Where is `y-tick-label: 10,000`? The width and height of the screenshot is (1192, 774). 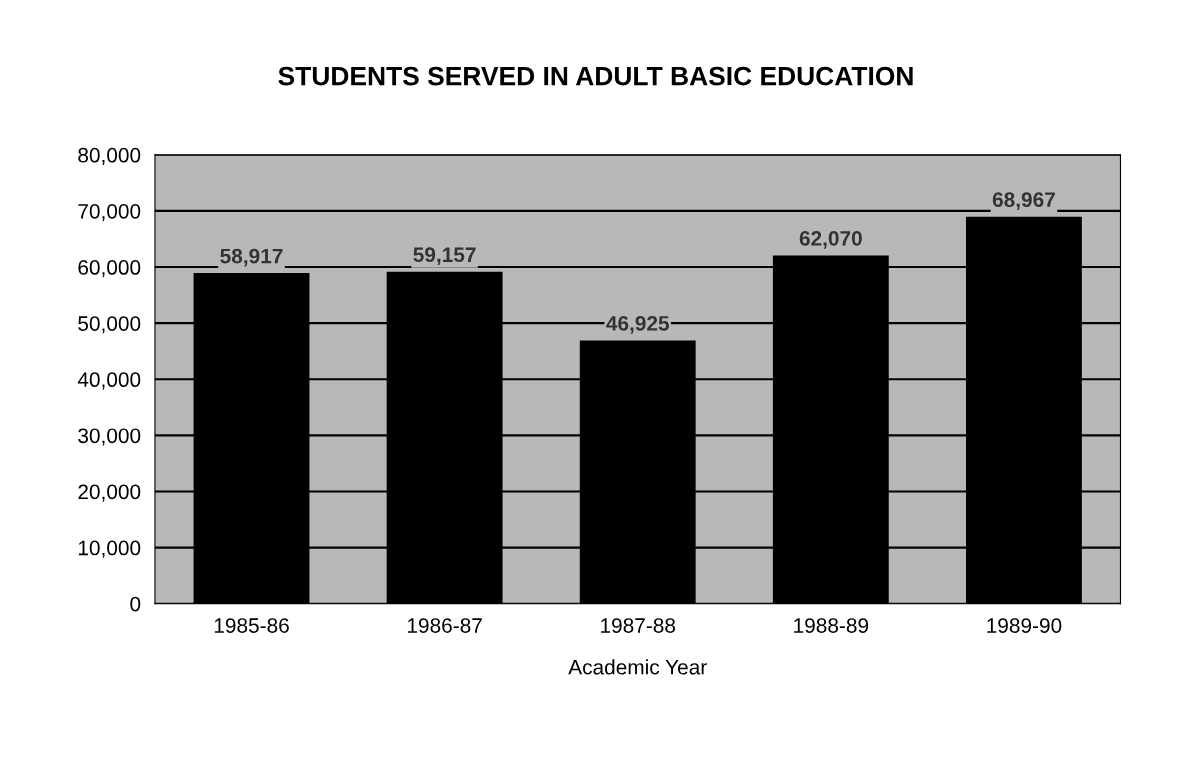 y-tick-label: 10,000 is located at coordinates (109, 549).